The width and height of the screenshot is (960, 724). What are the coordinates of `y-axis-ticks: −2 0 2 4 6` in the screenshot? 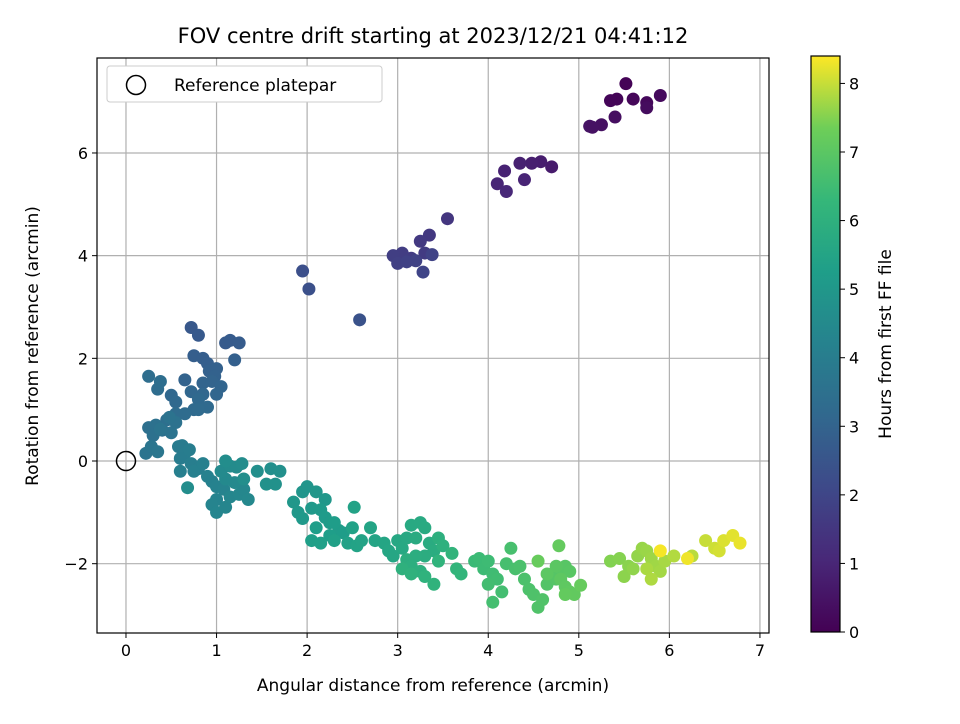 It's located at (80, 359).